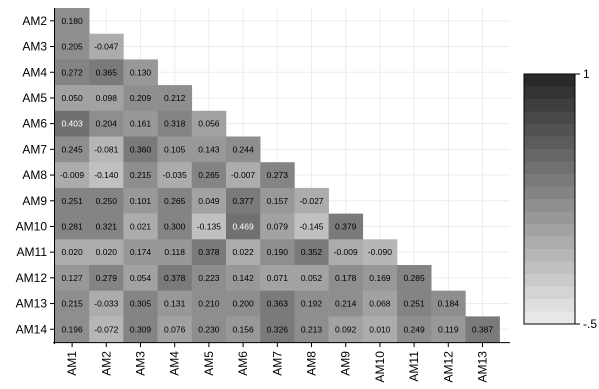 The width and height of the screenshot is (599, 389). What do you see at coordinates (586, 74) in the screenshot?
I see `legend-max-label: 1` at bounding box center [586, 74].